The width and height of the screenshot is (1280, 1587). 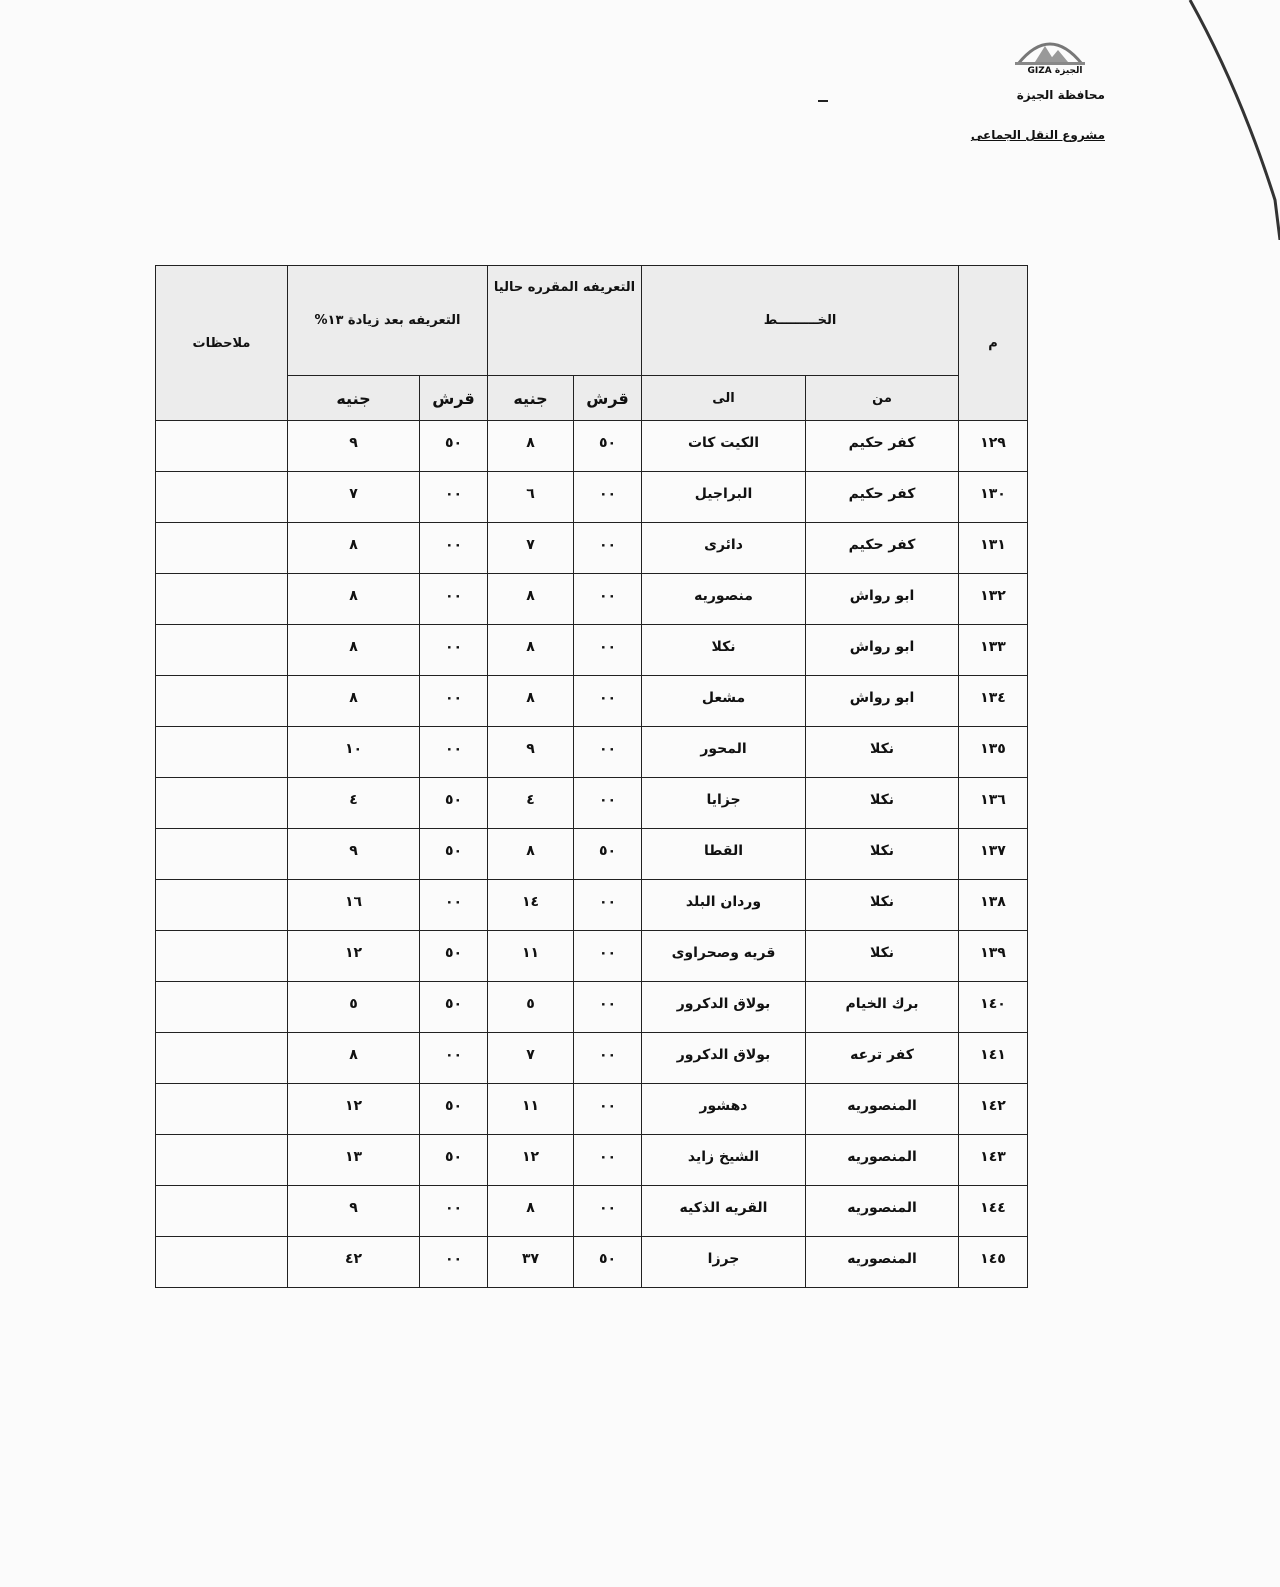 What do you see at coordinates (591, 854) in the screenshot?
I see `table-row: ١٣٧ نكلا القطا ٥٠ ٨ ٥٠ ٩` at bounding box center [591, 854].